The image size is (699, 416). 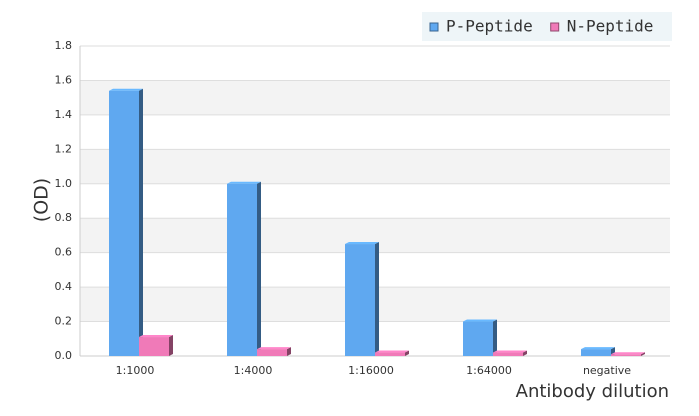 I want to click on x-tick-label: 1:64000, so click(x=489, y=370).